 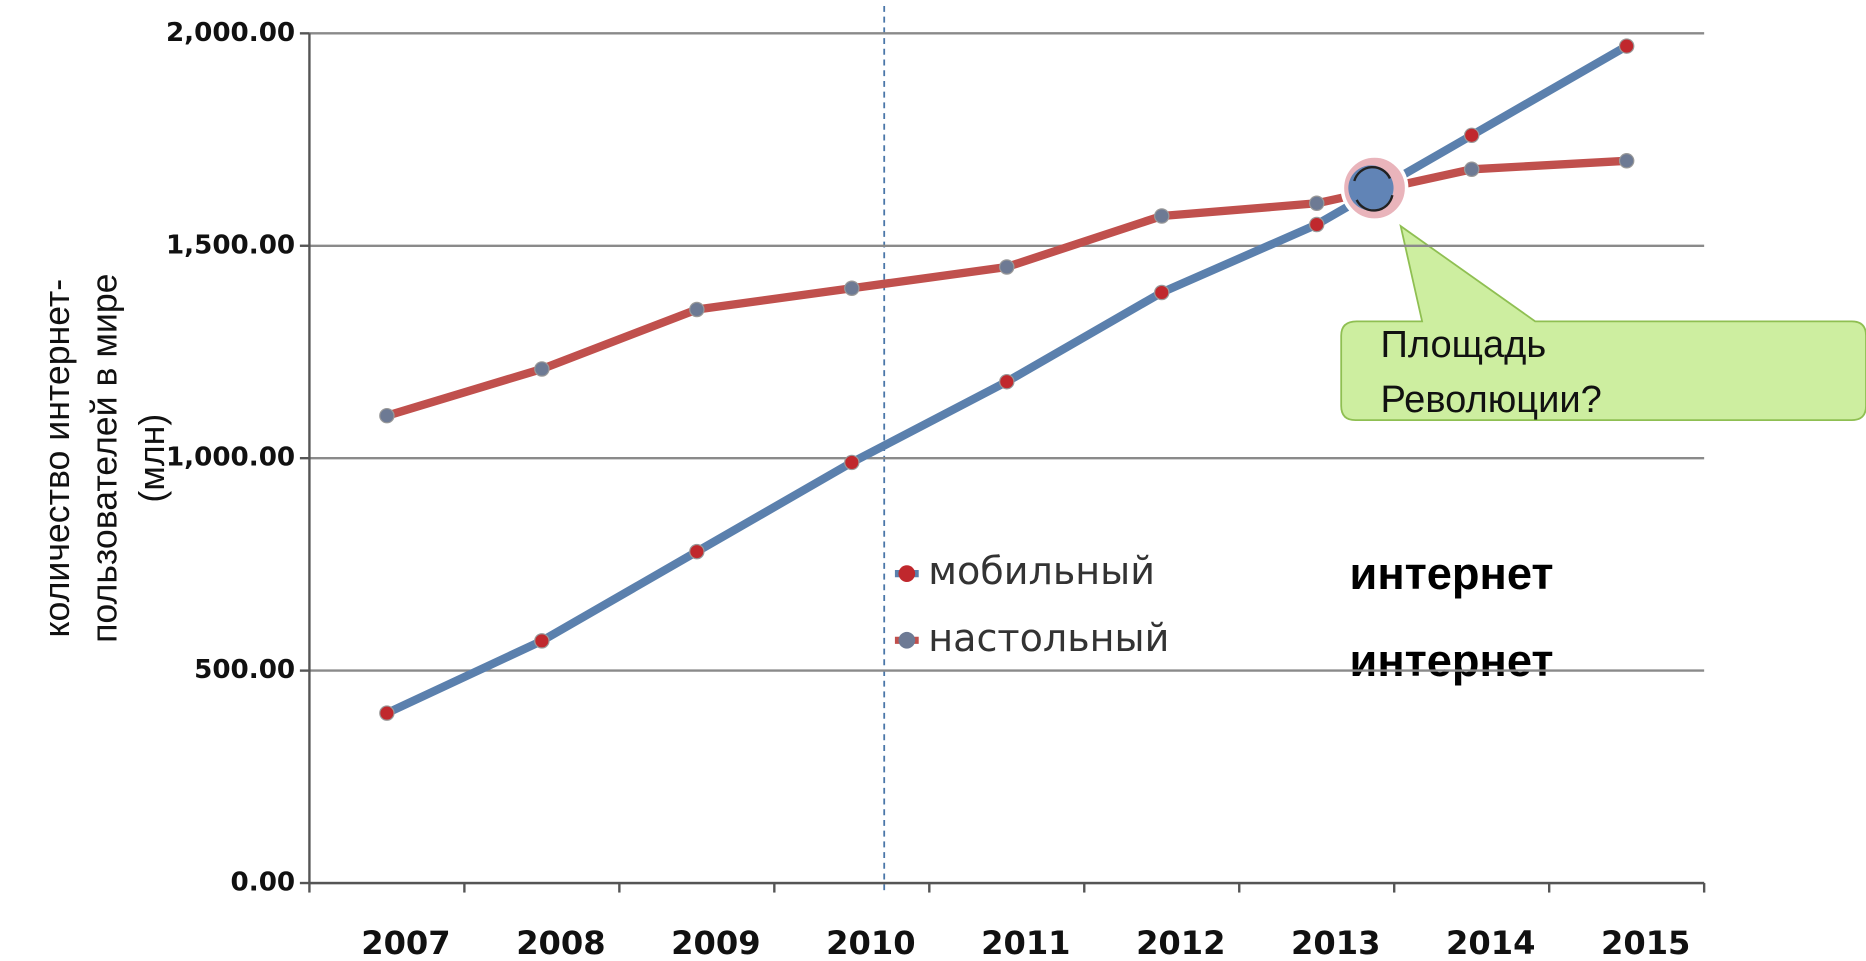 I want to click on x-tick-label: 2015, so click(x=1645, y=942).